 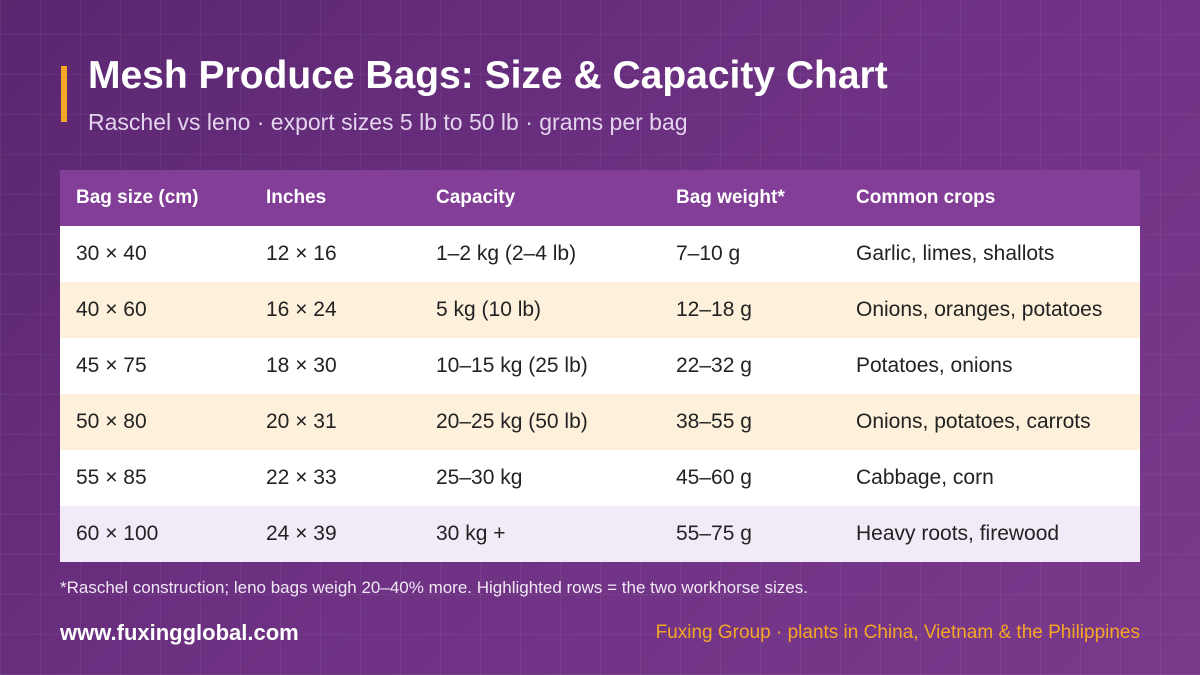 I want to click on table-cell: Garlic, limes, shallots, so click(x=955, y=253).